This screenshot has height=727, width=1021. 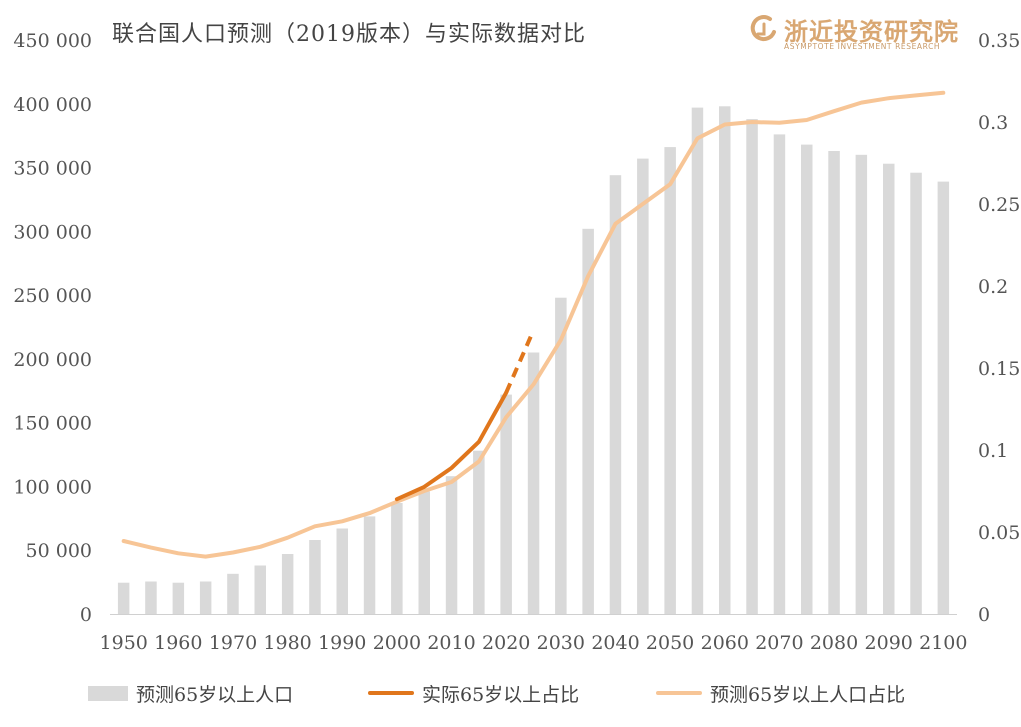 I want to click on legend-swatch-forecast, so click(x=679, y=693).